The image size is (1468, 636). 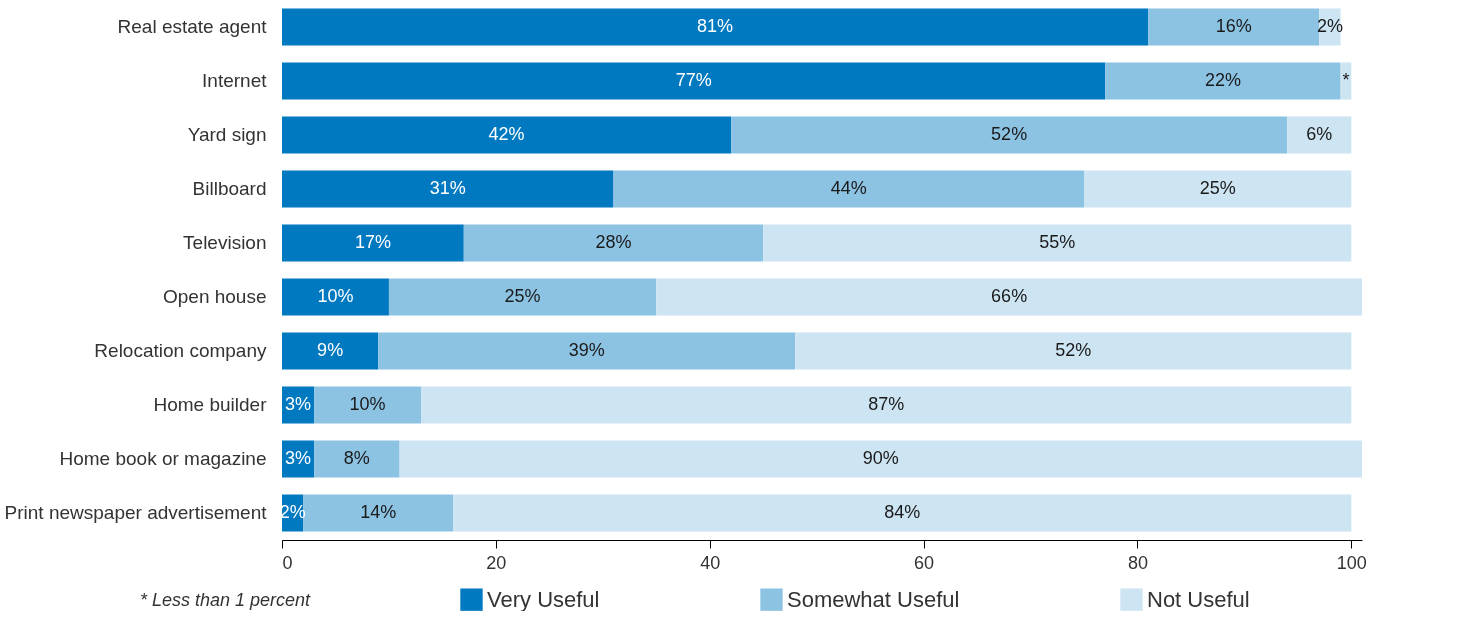 What do you see at coordinates (235, 80) in the screenshot?
I see `y-tick-label: Internet` at bounding box center [235, 80].